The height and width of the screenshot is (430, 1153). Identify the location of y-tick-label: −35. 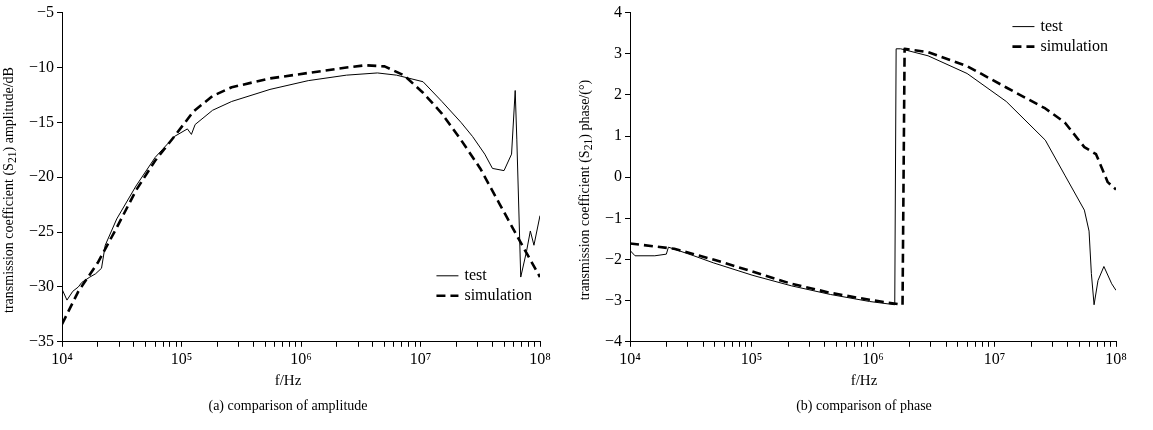
(41, 340).